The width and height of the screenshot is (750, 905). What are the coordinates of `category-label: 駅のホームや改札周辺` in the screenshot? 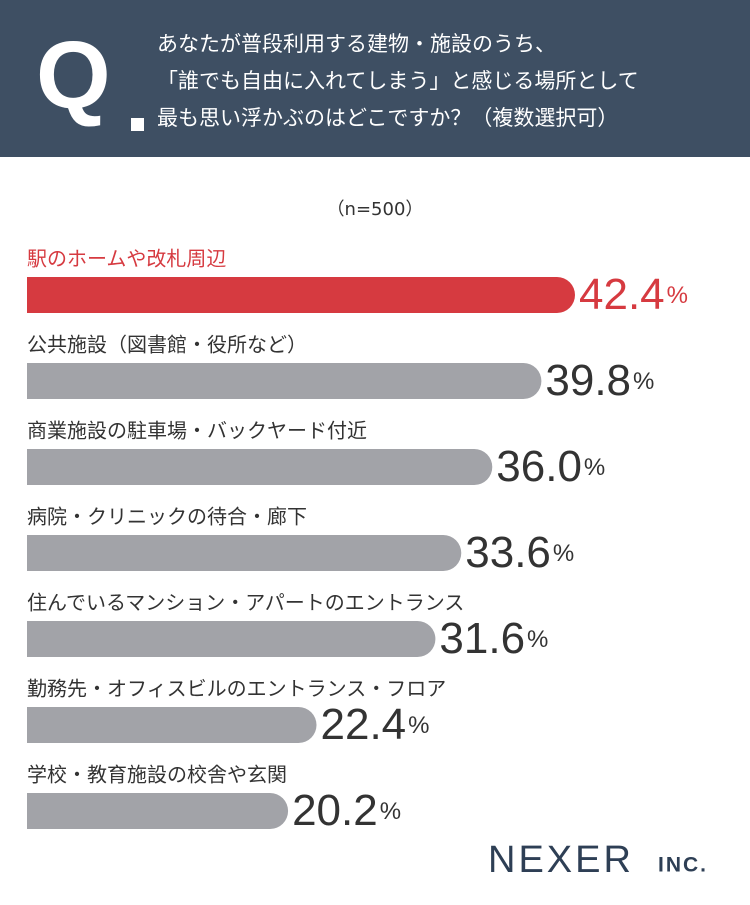 It's located at (126, 259).